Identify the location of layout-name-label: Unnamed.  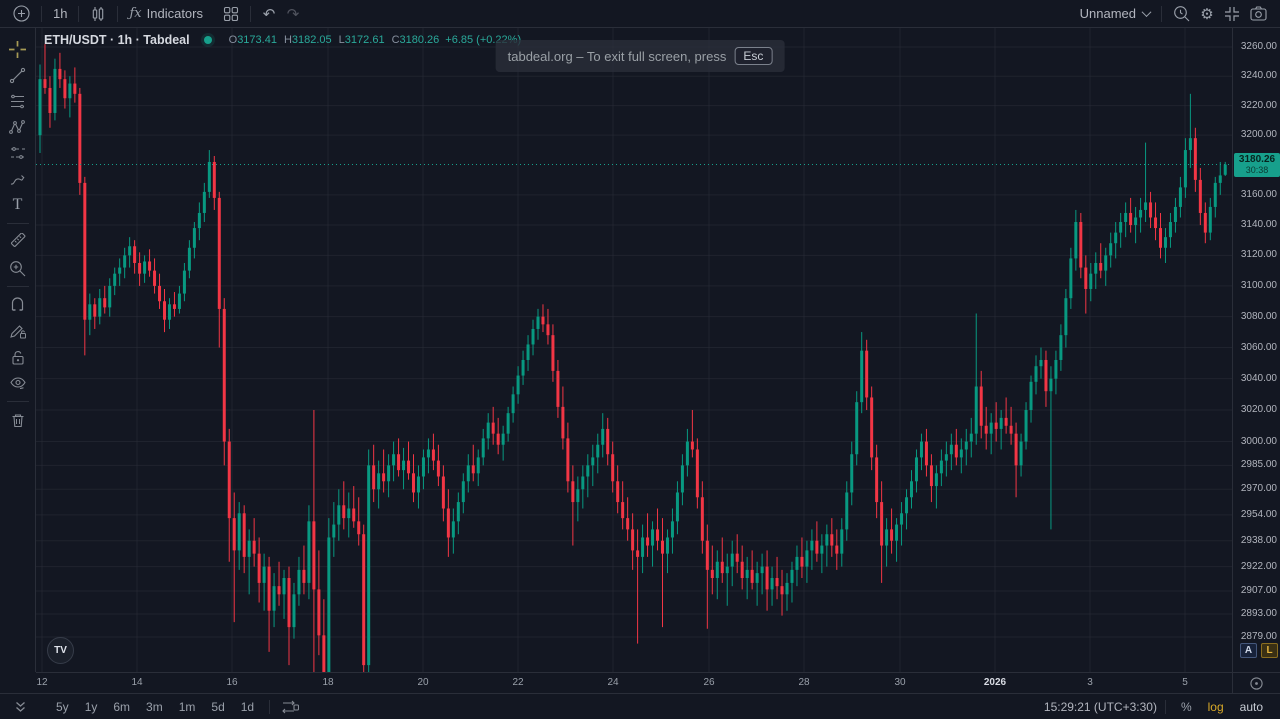
(1107, 13).